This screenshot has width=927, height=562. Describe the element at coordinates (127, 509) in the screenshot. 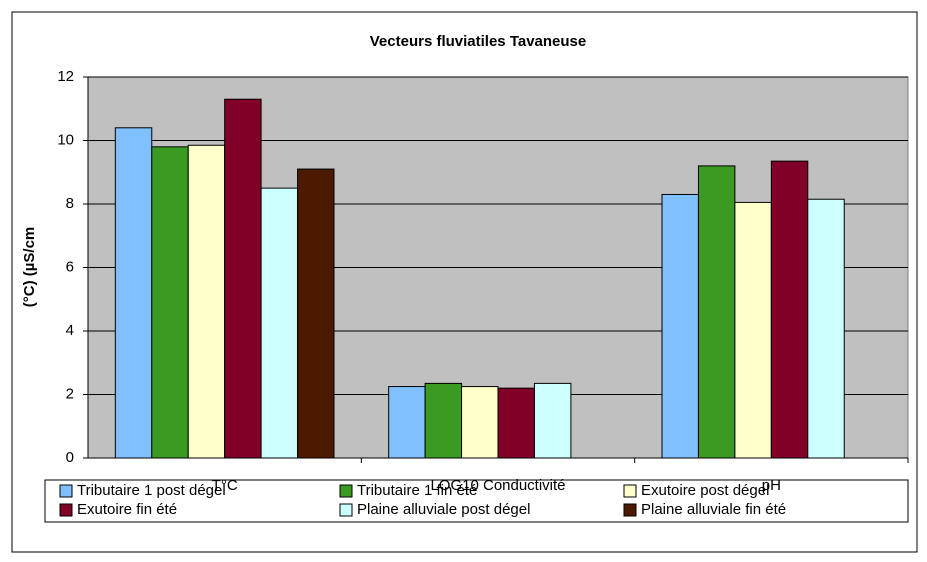

I see `legend-label: Exutoire fin été` at that location.